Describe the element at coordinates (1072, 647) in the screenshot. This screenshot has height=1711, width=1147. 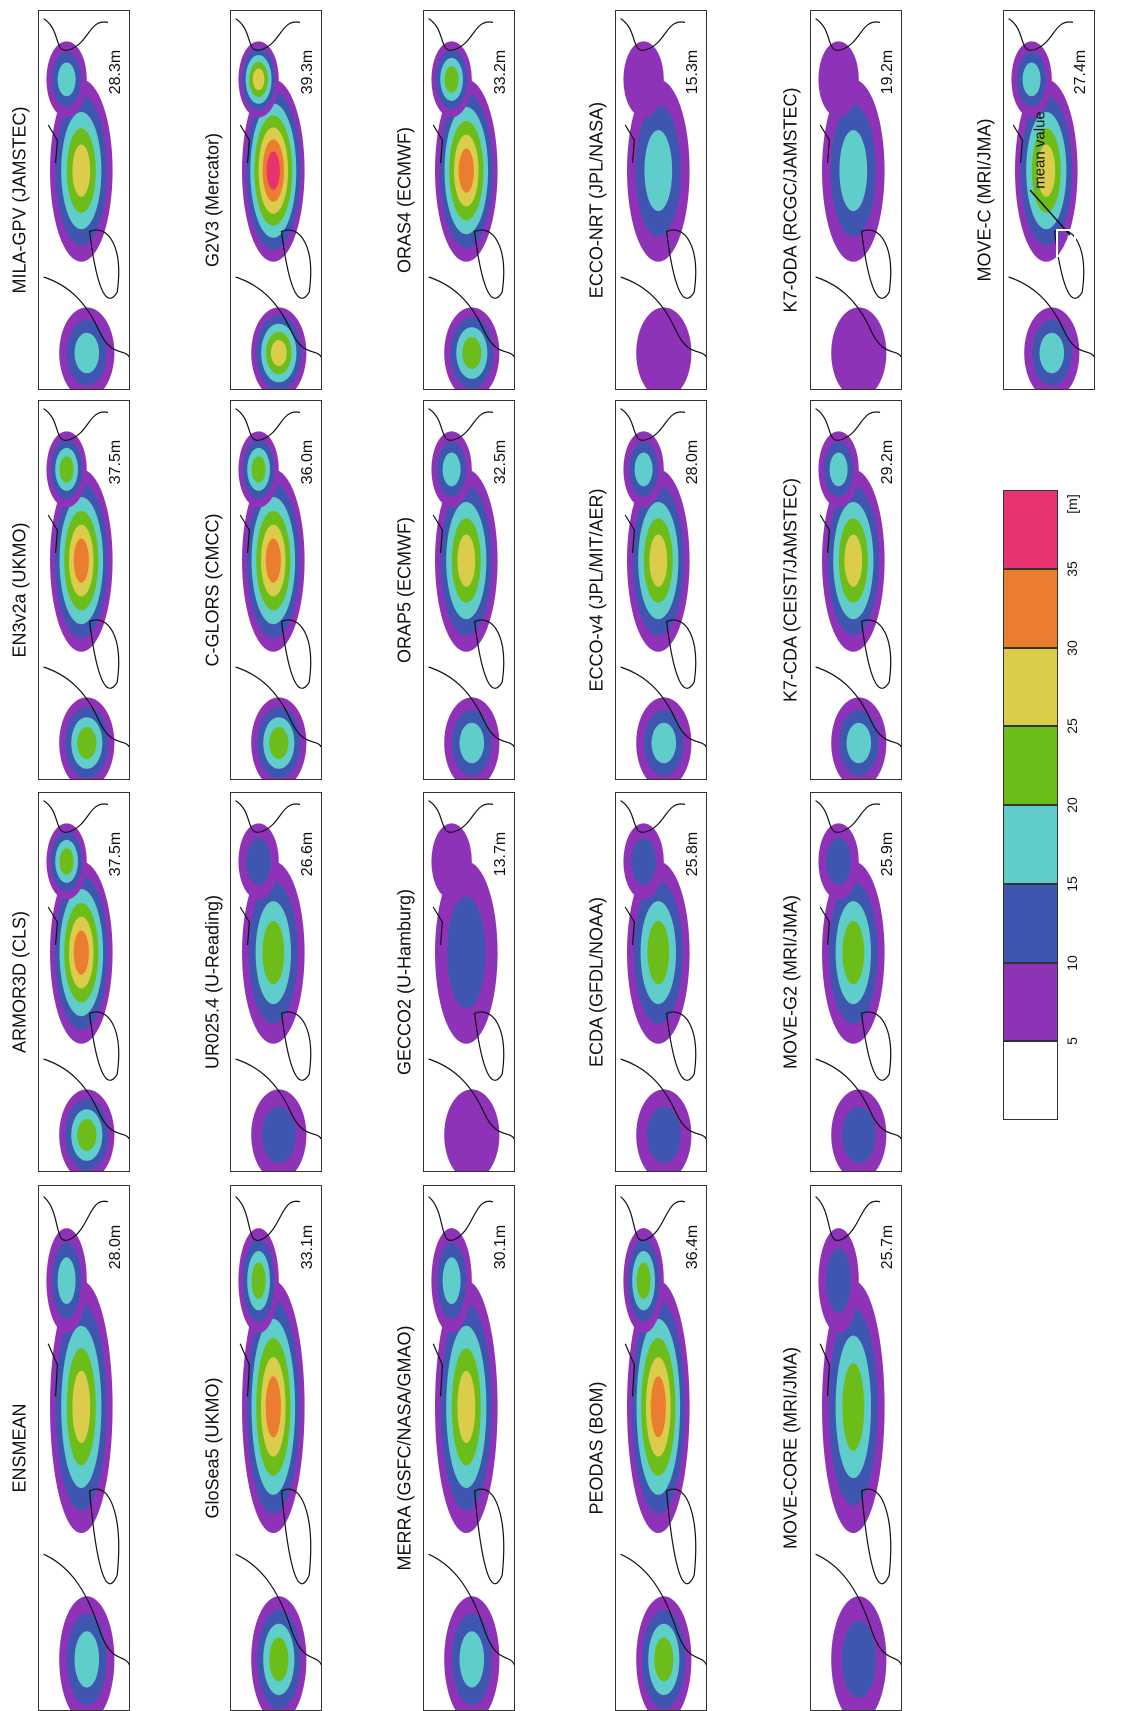
I see `colorbar-tick-label: 30` at that location.